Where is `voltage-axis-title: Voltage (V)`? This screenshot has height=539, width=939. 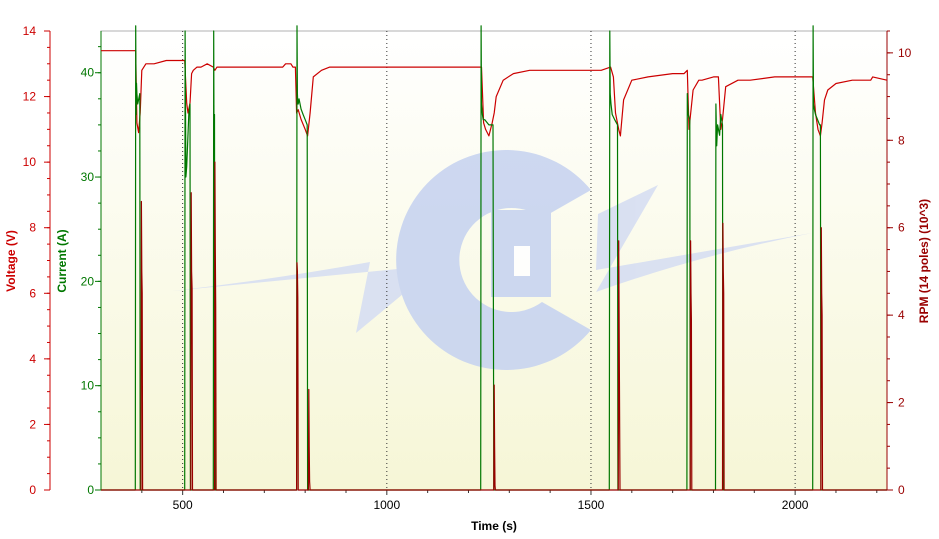
voltage-axis-title: Voltage (V) is located at coordinates (11, 261).